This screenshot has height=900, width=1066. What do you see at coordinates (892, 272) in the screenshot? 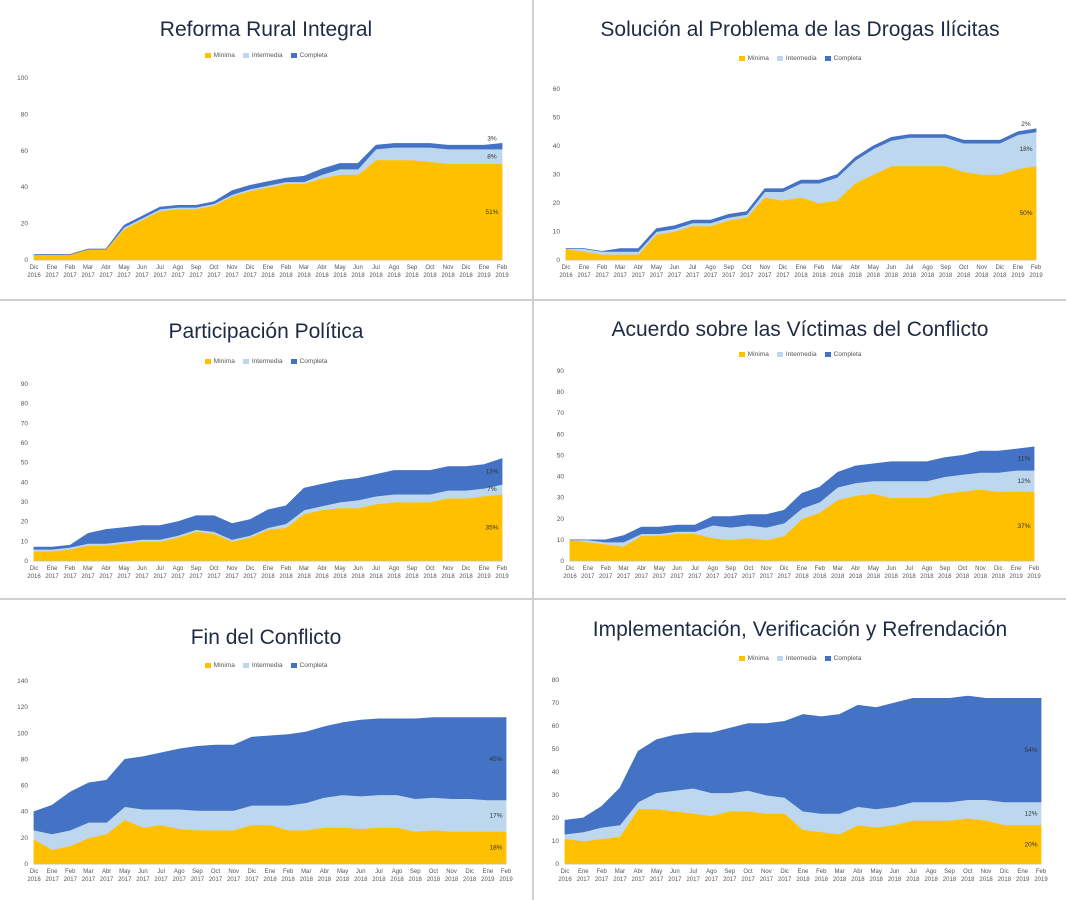
I see `x-tick-label: Jun 2018` at bounding box center [892, 272].